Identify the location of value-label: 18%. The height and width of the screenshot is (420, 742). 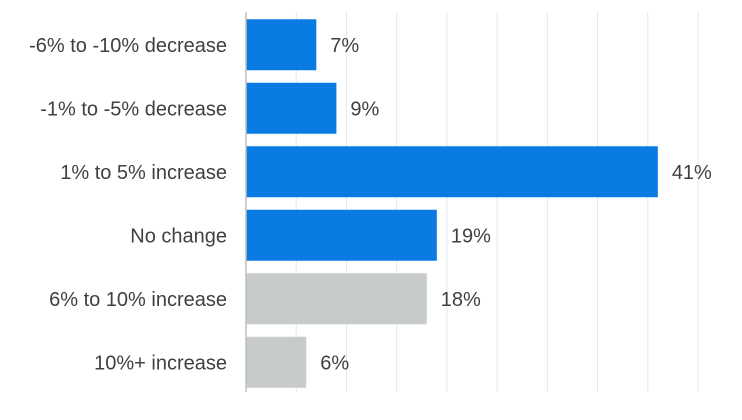
(461, 300).